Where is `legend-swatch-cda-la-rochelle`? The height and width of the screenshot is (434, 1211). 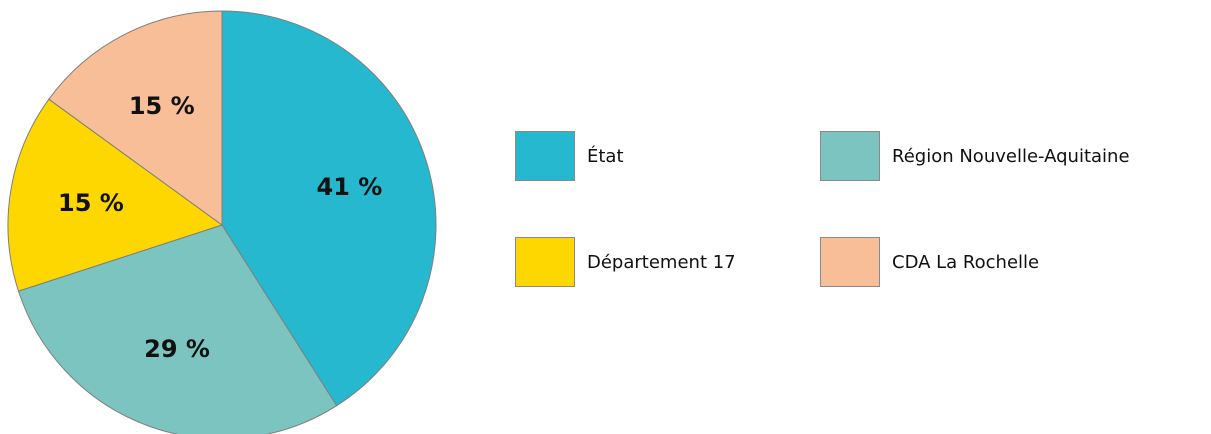 legend-swatch-cda-la-rochelle is located at coordinates (850, 262).